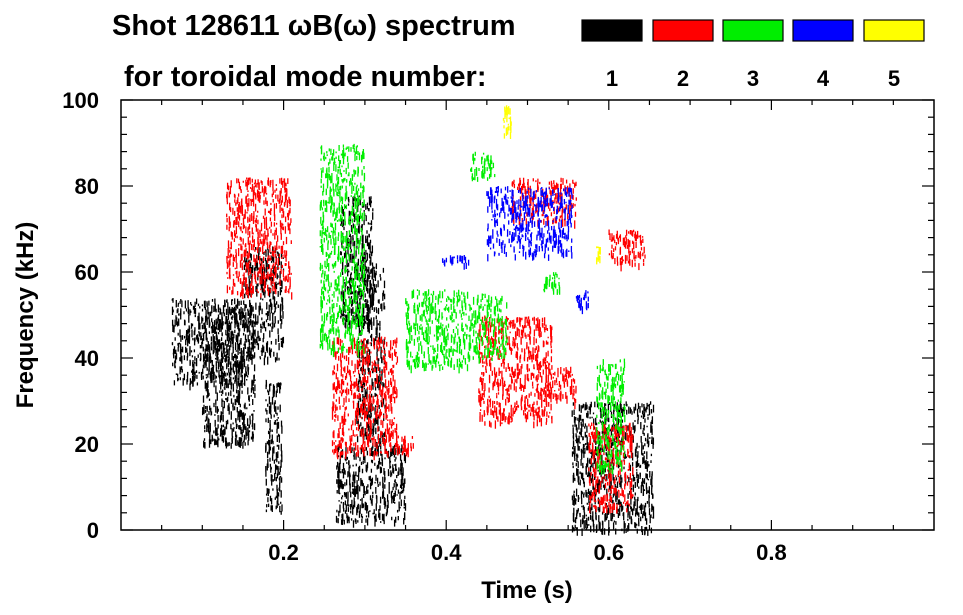 This screenshot has width=963, height=615. What do you see at coordinates (446, 552) in the screenshot?
I see `x-tick-label: 0.4` at bounding box center [446, 552].